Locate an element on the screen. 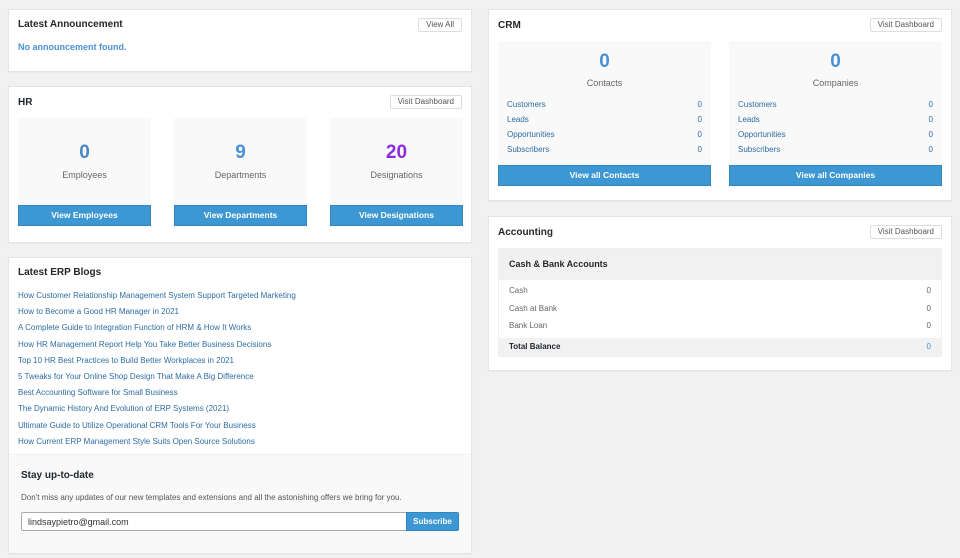 This screenshot has width=960, height=558. companies-row-subscribers: Subscribers 0 is located at coordinates (835, 151).